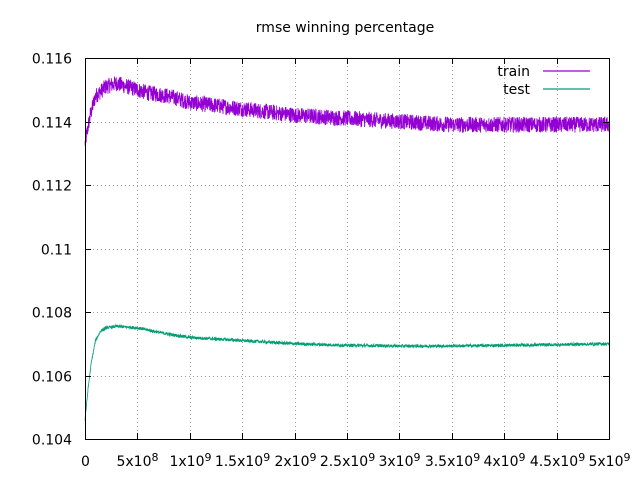 The height and width of the screenshot is (480, 640). Describe the element at coordinates (52, 124) in the screenshot. I see `y-tick-label: 0.114` at that location.